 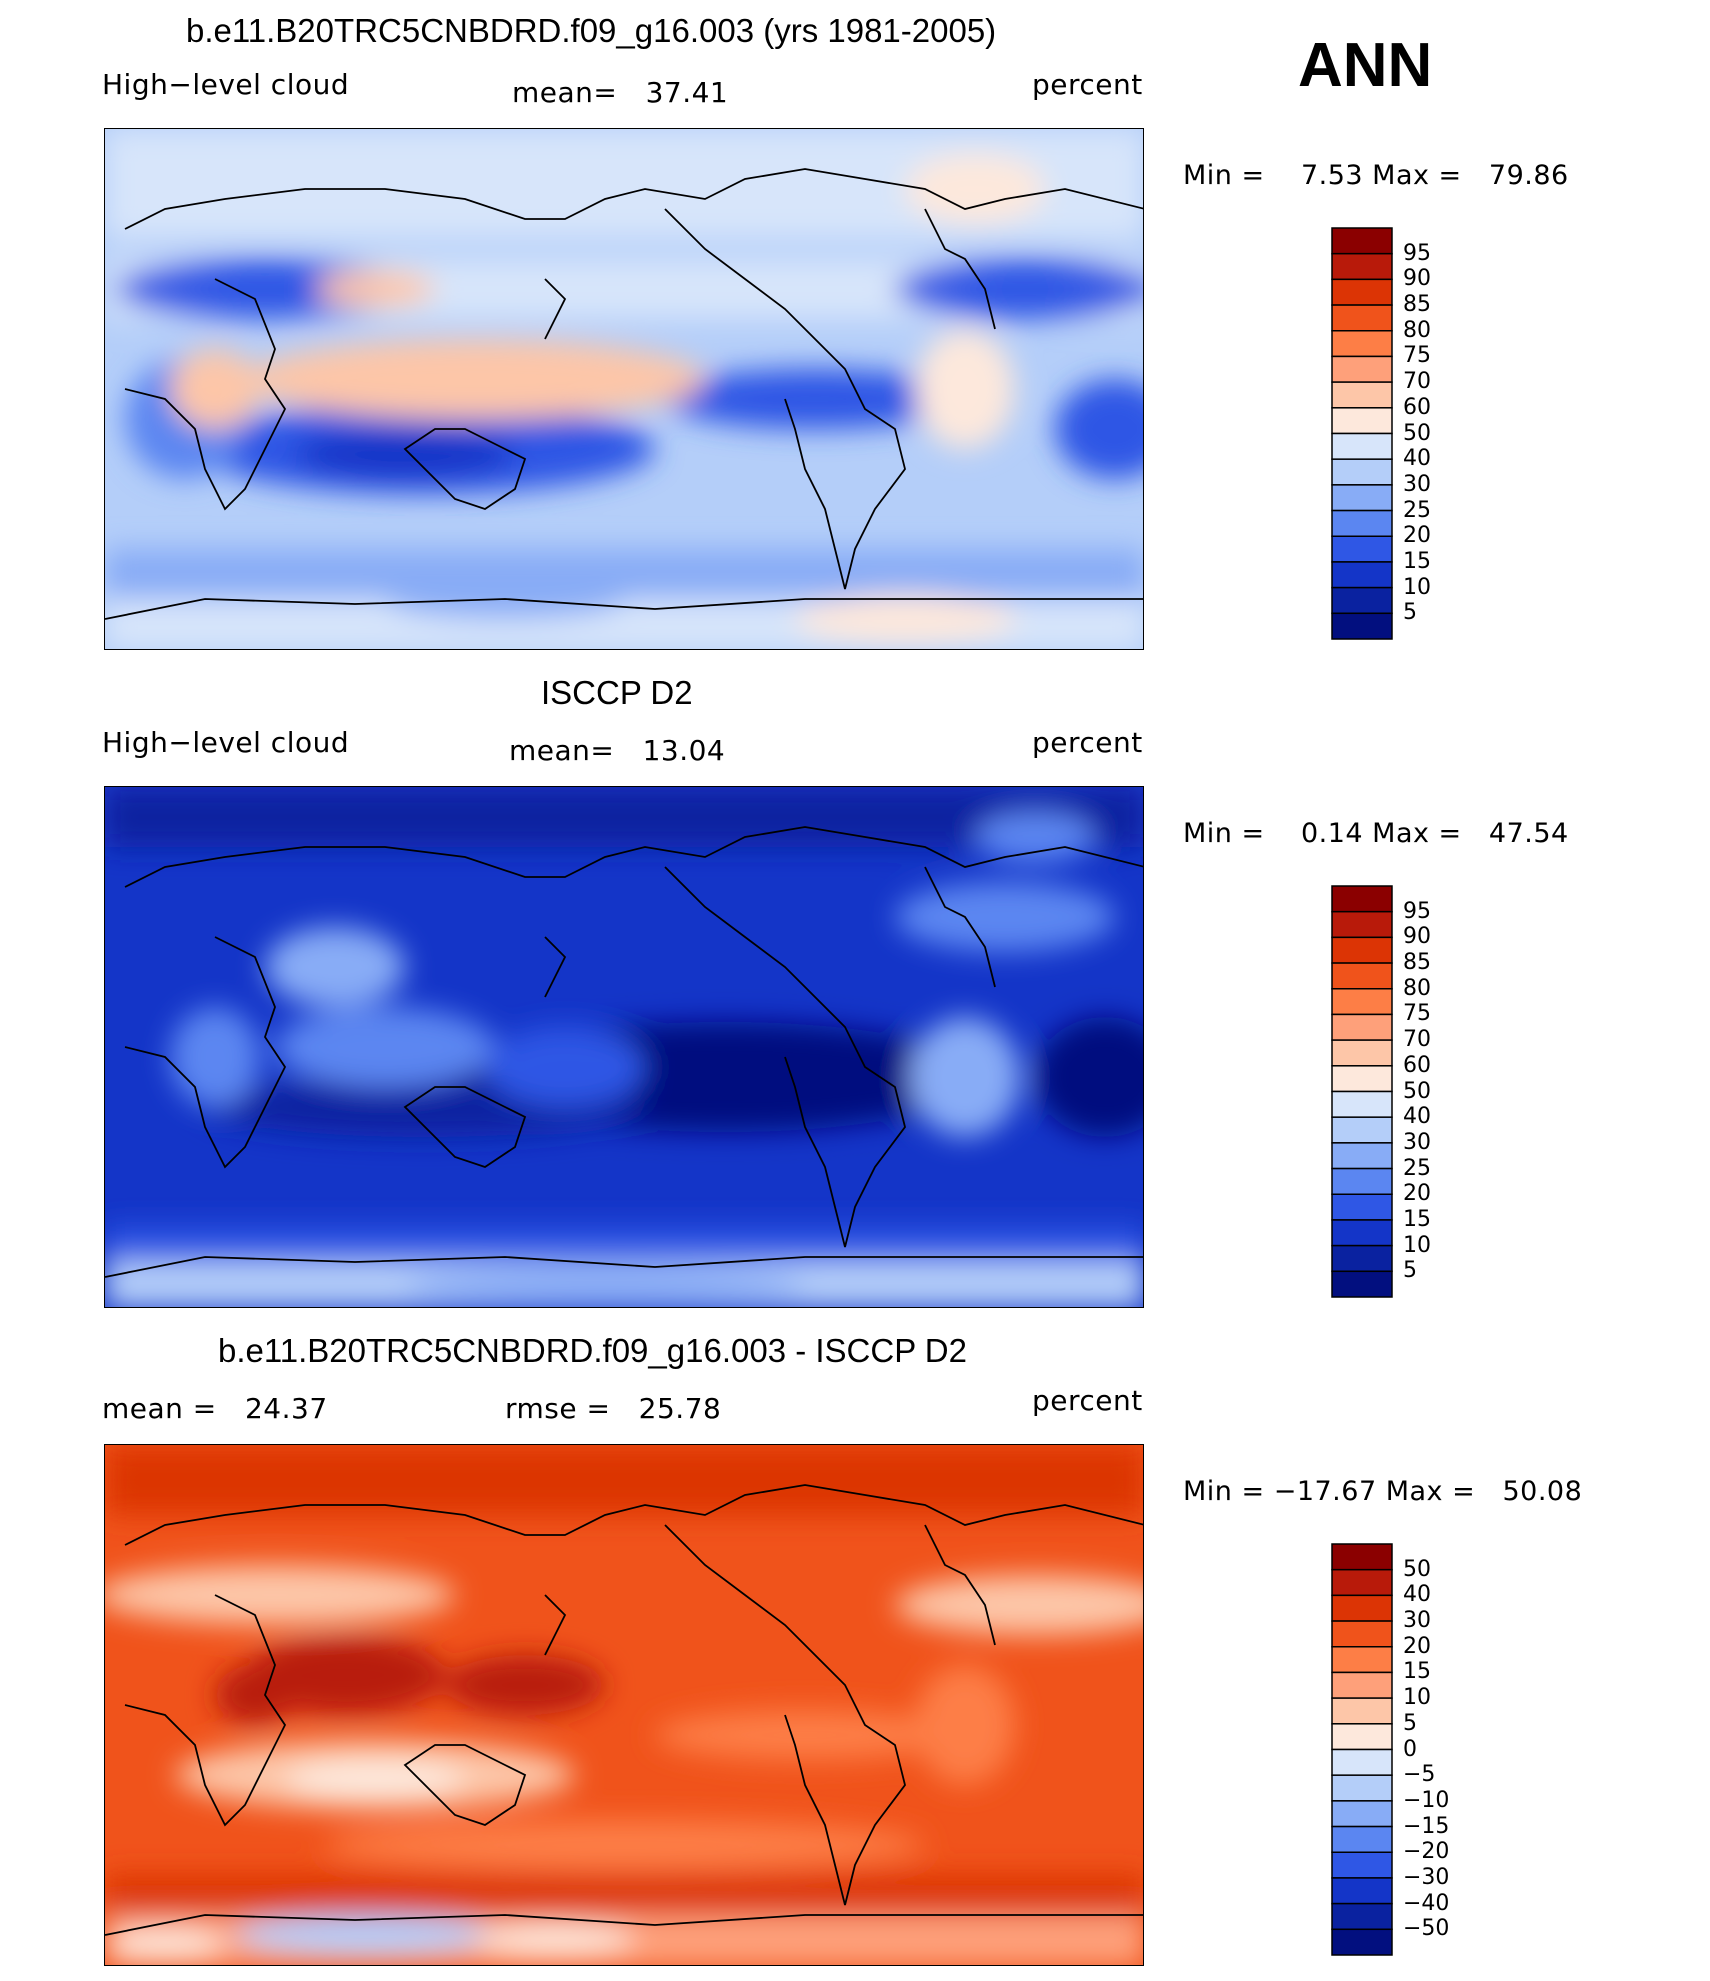 I want to click on panel2-units-label: percent, so click(x=1087, y=742).